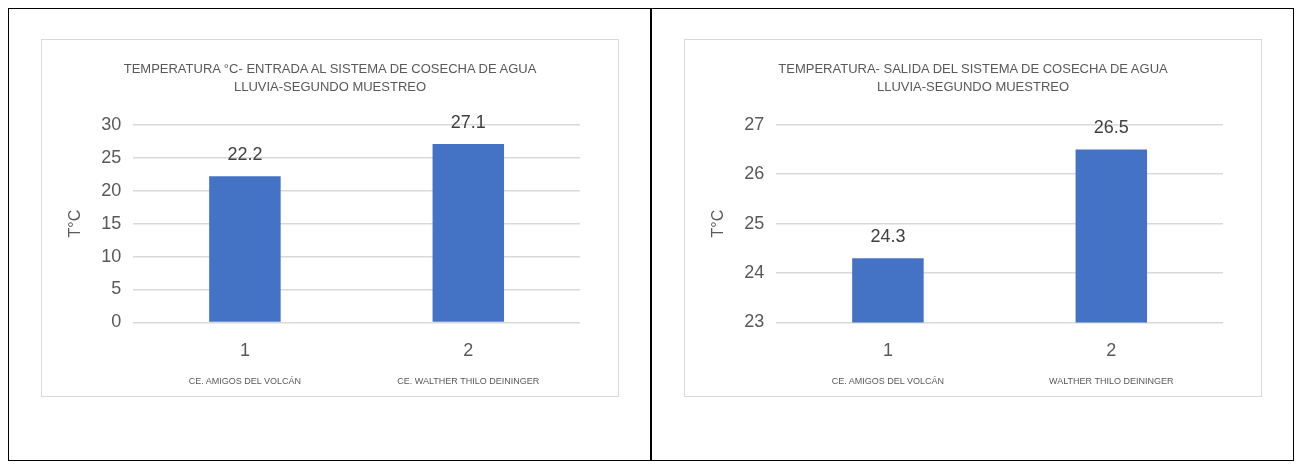  Describe the element at coordinates (754, 123) in the screenshot. I see `y-tick-label: 27` at that location.